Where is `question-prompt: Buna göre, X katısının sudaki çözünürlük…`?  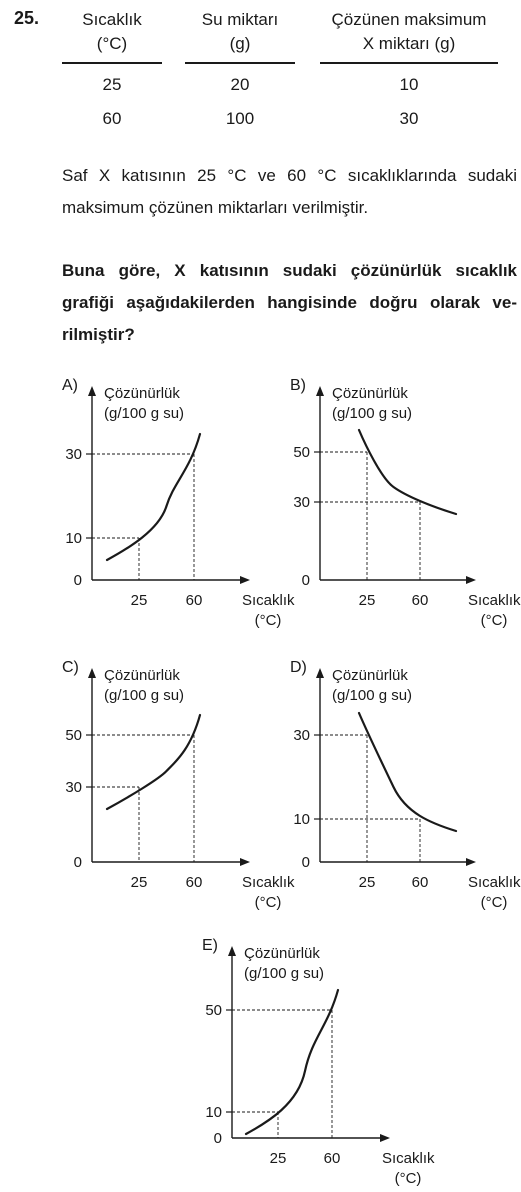 question-prompt: Buna göre, X katısının sudaki çözünürlük… is located at coordinates (289, 303).